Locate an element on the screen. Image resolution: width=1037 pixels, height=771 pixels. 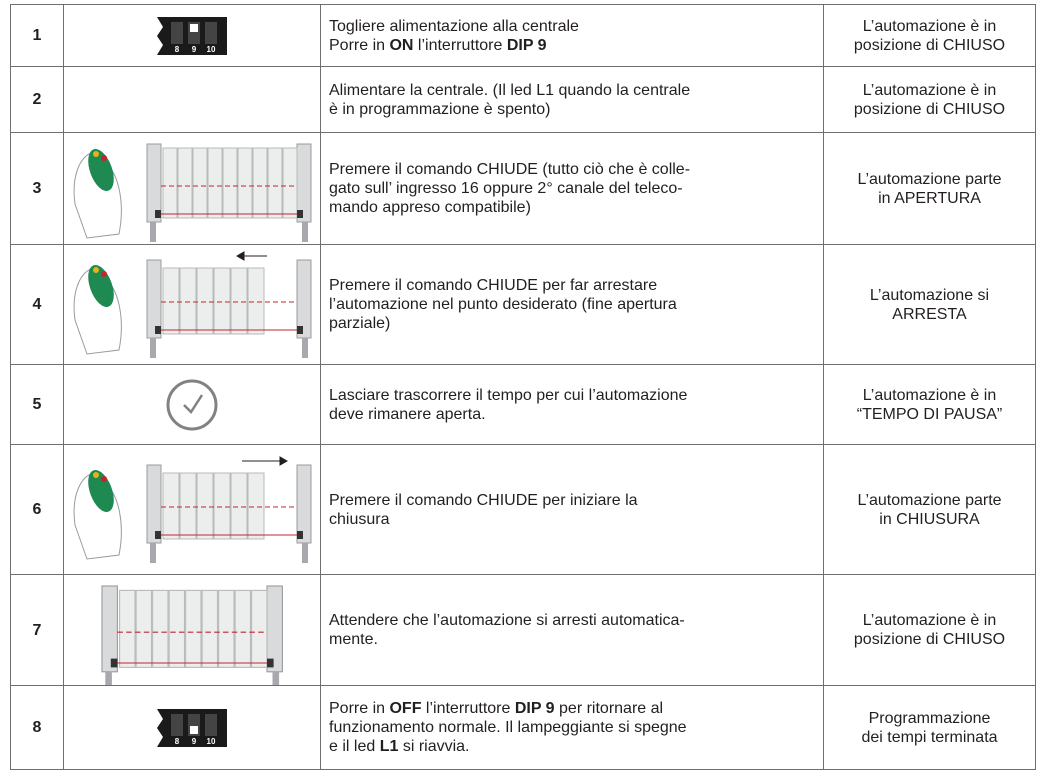
status-line: dei tempi terminata is located at coordinates (929, 737).